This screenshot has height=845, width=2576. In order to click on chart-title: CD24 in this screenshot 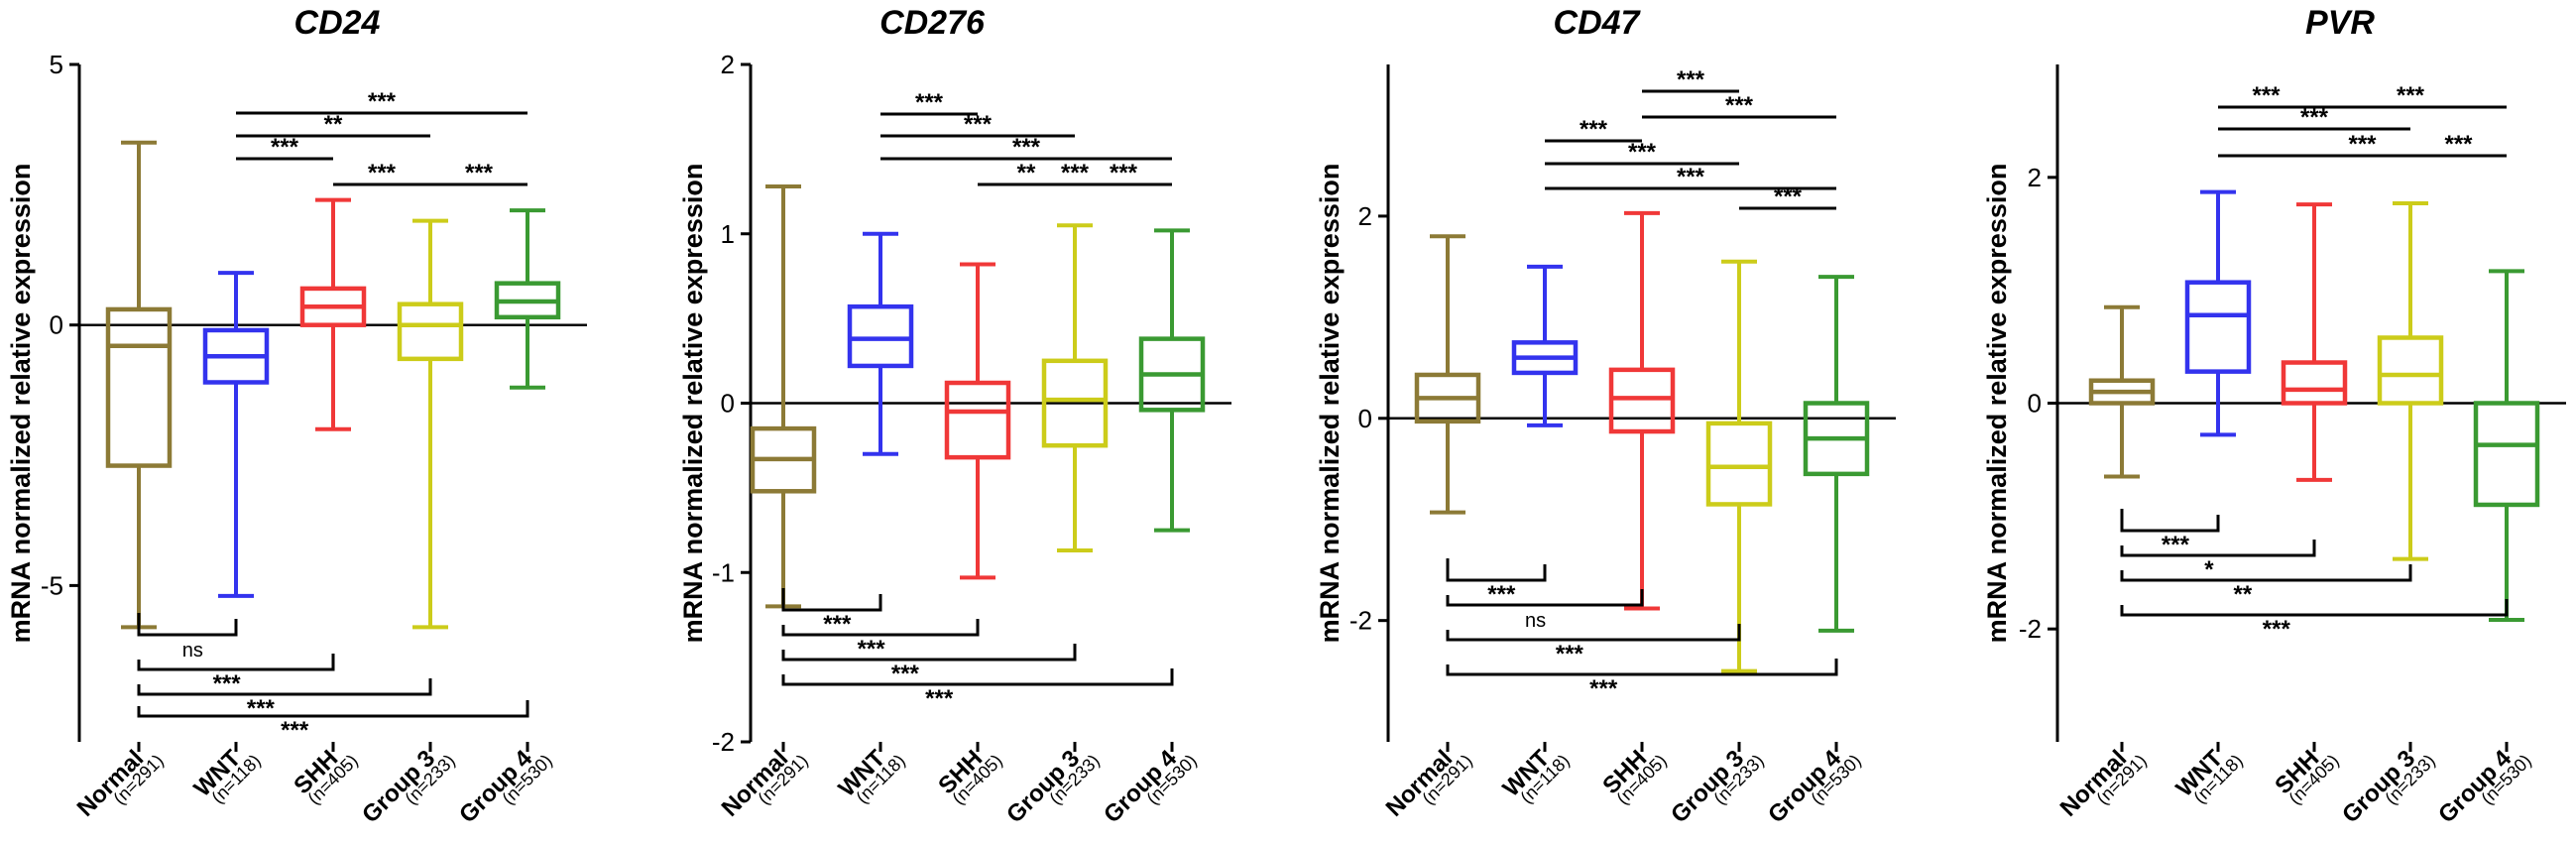, I will do `click(338, 23)`.